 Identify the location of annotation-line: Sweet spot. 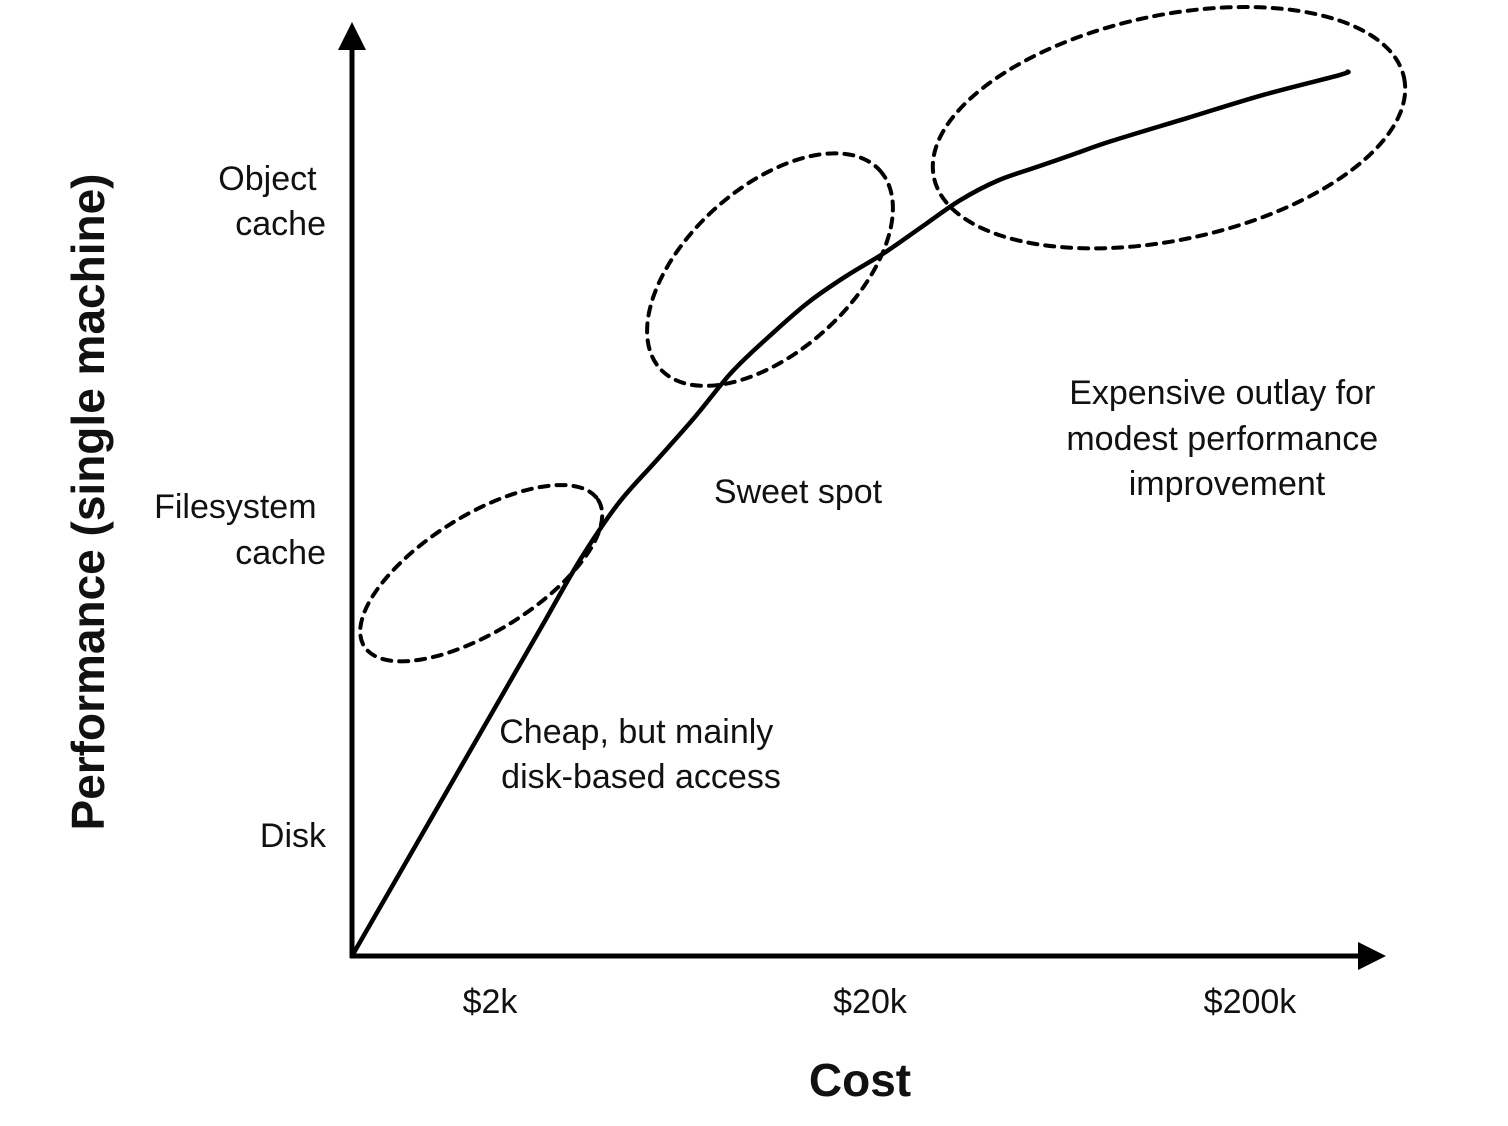
(798, 492).